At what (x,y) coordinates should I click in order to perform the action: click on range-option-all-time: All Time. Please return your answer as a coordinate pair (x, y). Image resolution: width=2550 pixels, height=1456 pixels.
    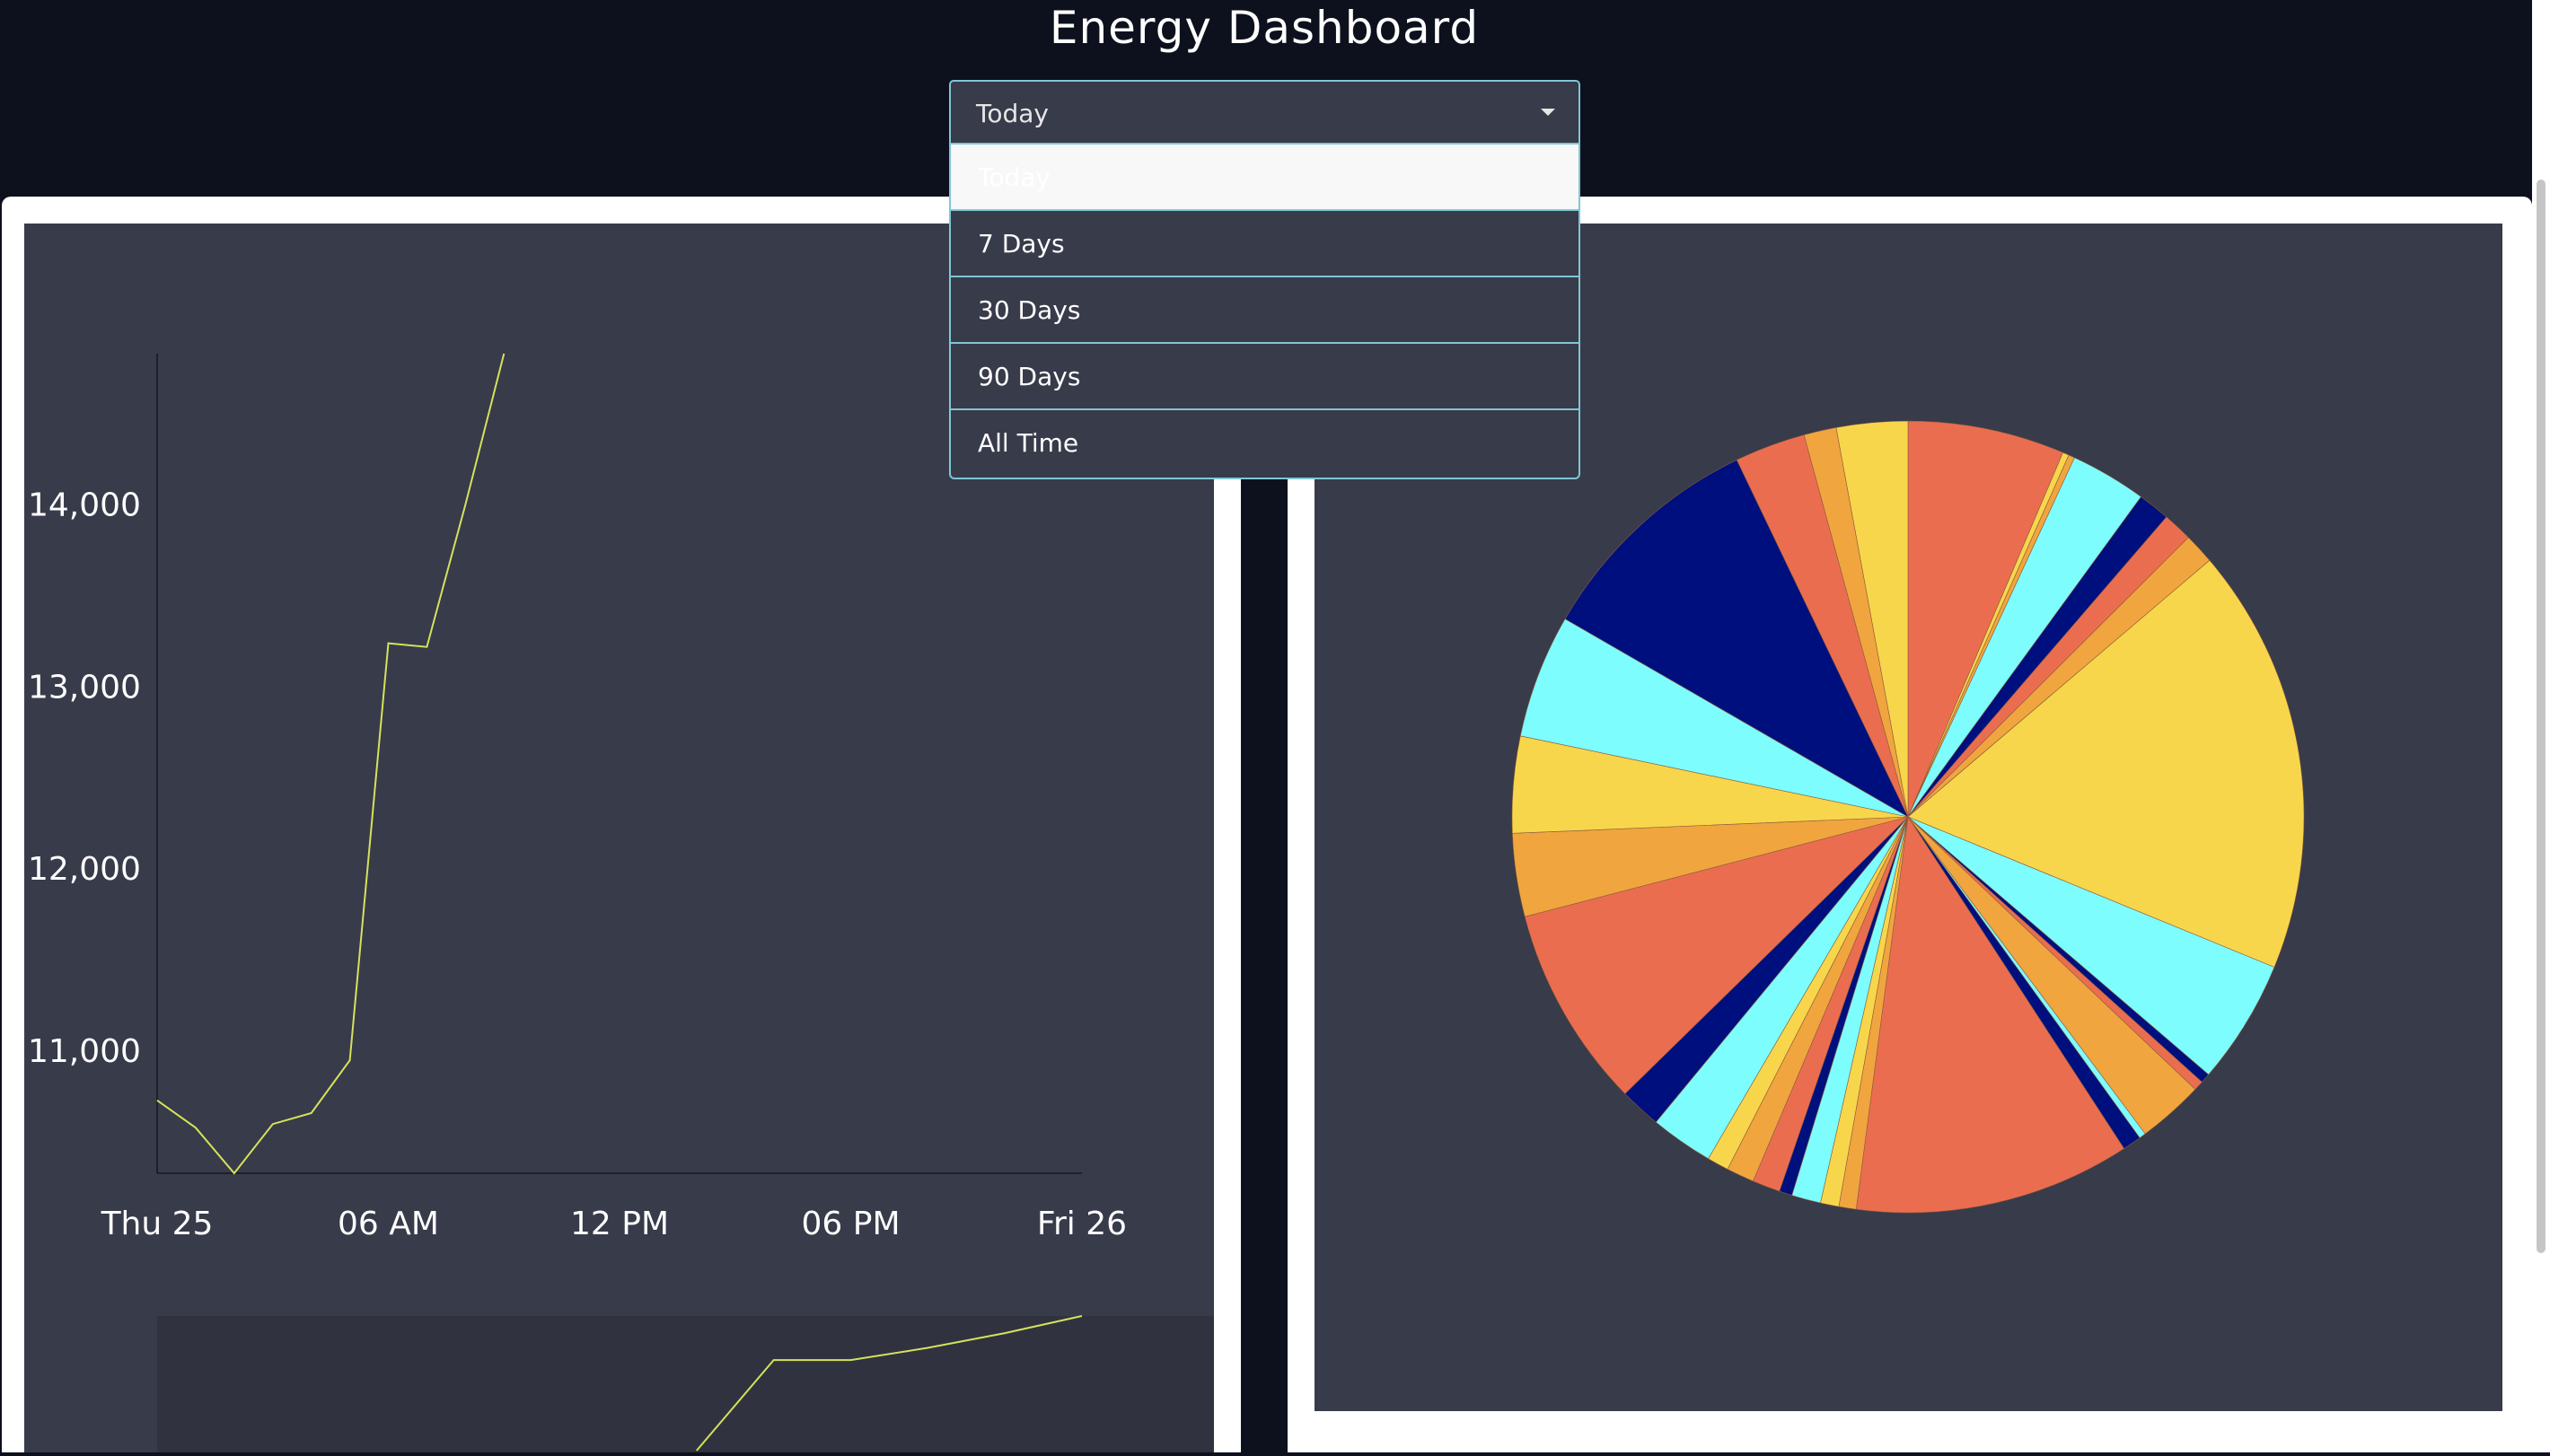
    Looking at the image, I should click on (1028, 443).